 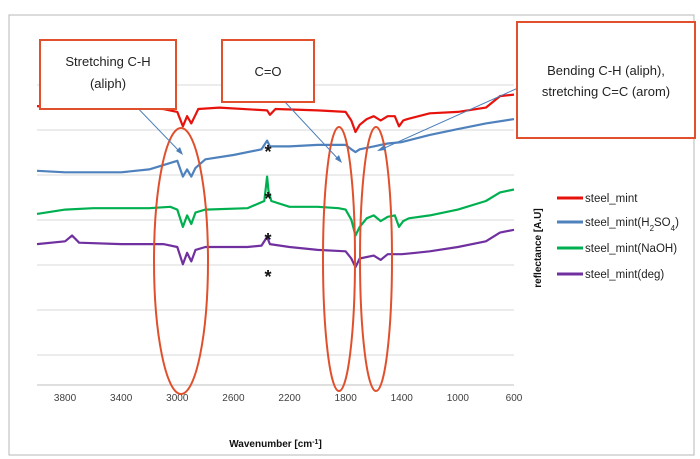 I want to click on x-tick-label-2200: 2200, so click(x=289, y=398).